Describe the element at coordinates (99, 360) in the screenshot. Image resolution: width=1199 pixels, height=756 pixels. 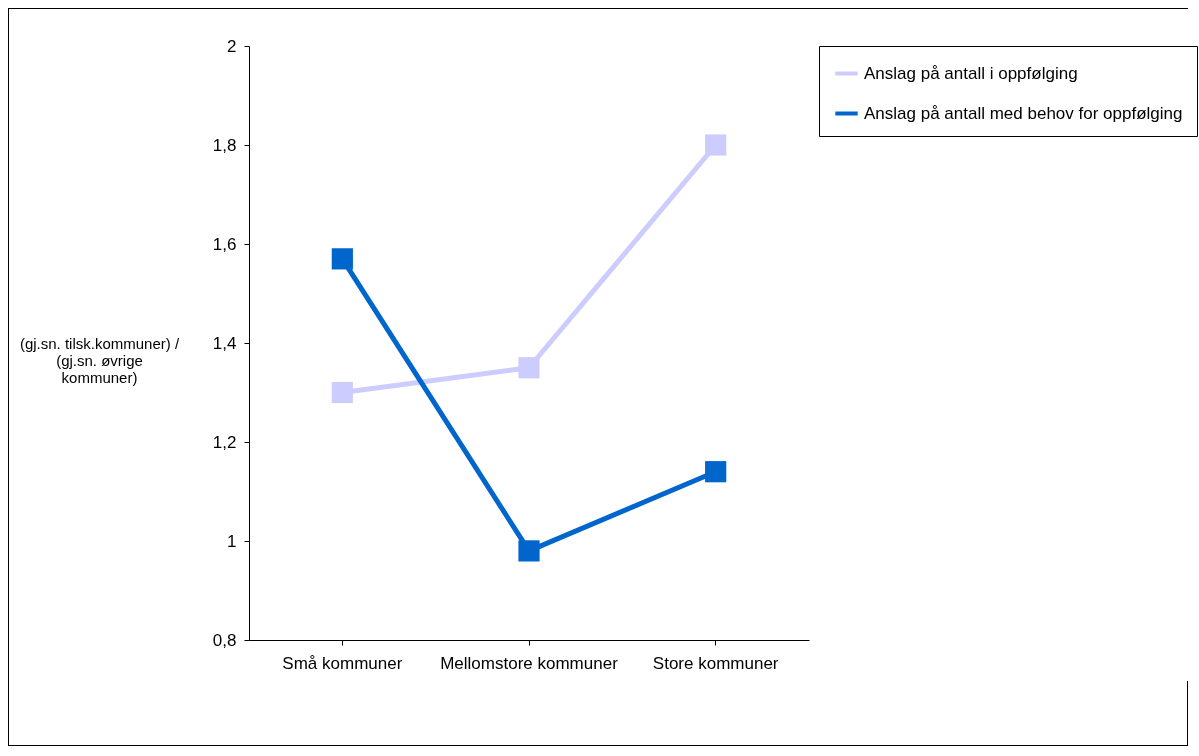
I see `y-axis-title: (gj.sn. tilsk.kommuner) / (gj.sn. øvrige kommuner)` at that location.